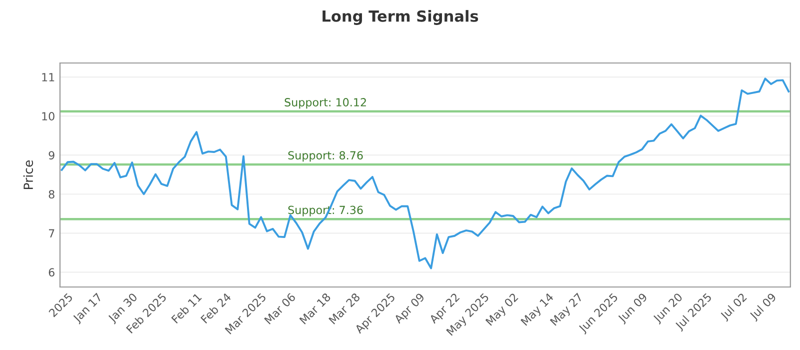 The width and height of the screenshot is (800, 350). Describe the element at coordinates (51, 233) in the screenshot. I see `y-tick-label: 7` at that location.